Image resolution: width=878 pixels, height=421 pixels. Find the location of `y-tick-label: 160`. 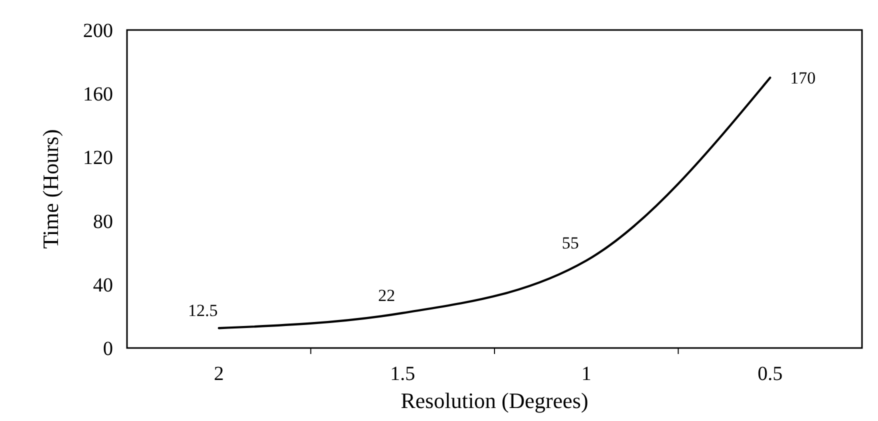

y-tick-label: 160 is located at coordinates (98, 95).